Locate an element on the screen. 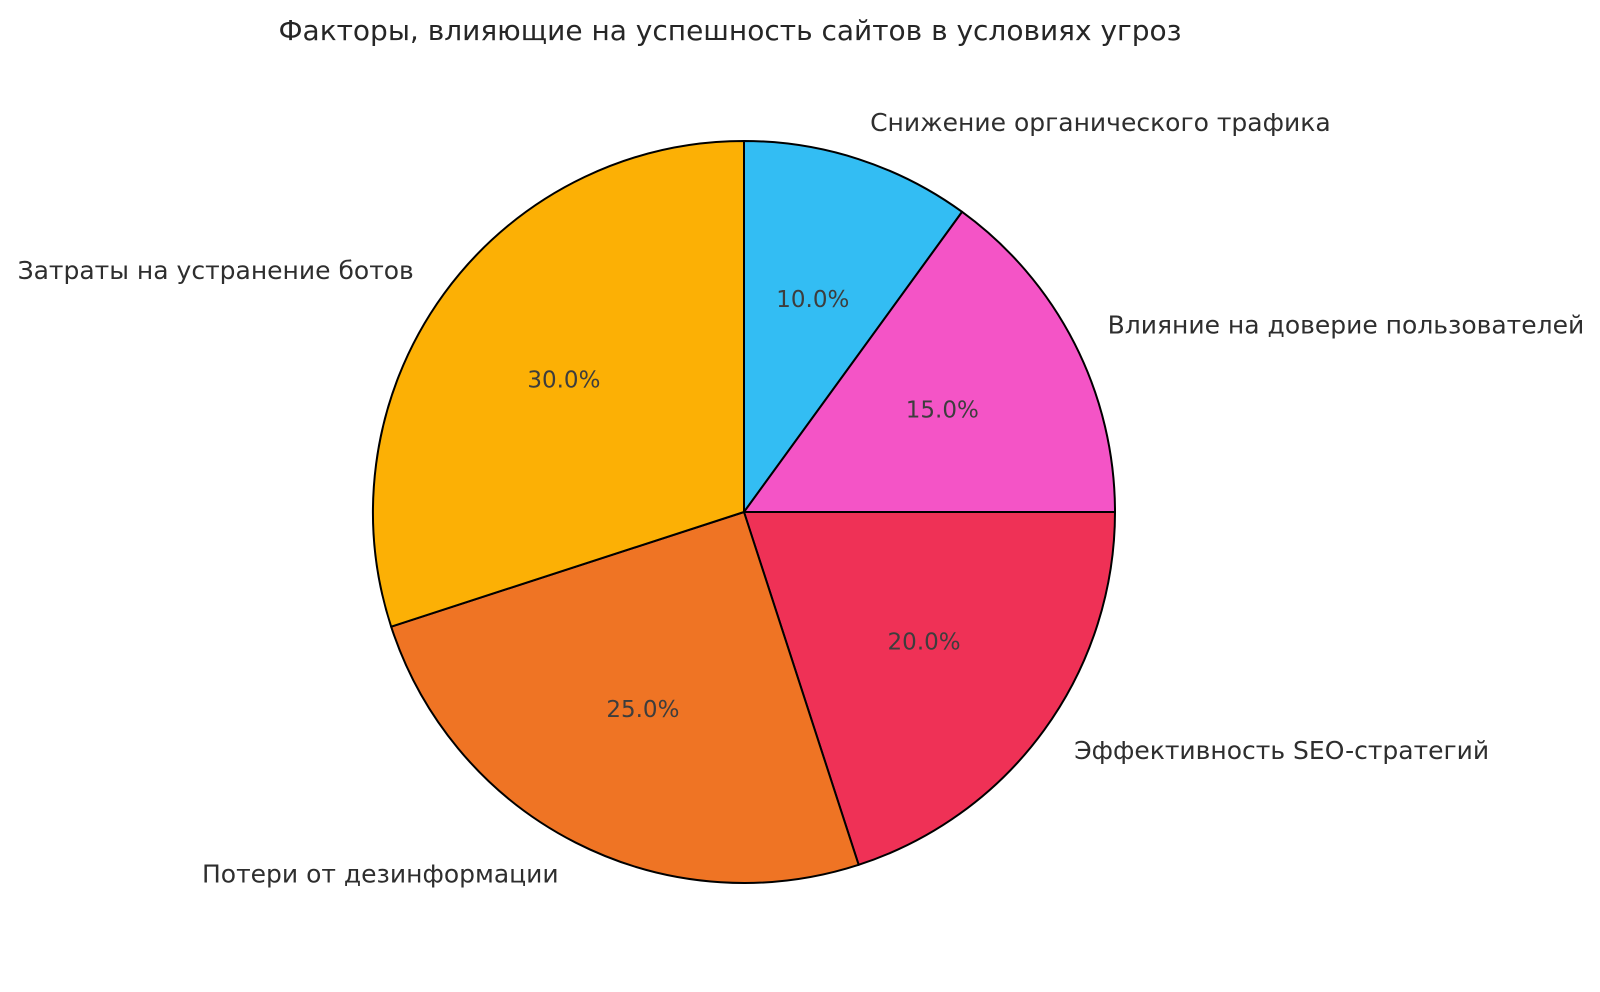 The width and height of the screenshot is (1600, 992). pie-slice-pct-1: 15.0% is located at coordinates (942, 410).